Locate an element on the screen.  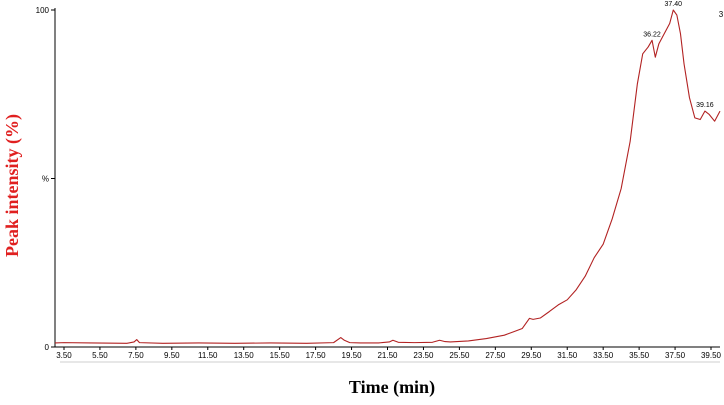
x-tick-label-7: 17.50 is located at coordinates (316, 355).